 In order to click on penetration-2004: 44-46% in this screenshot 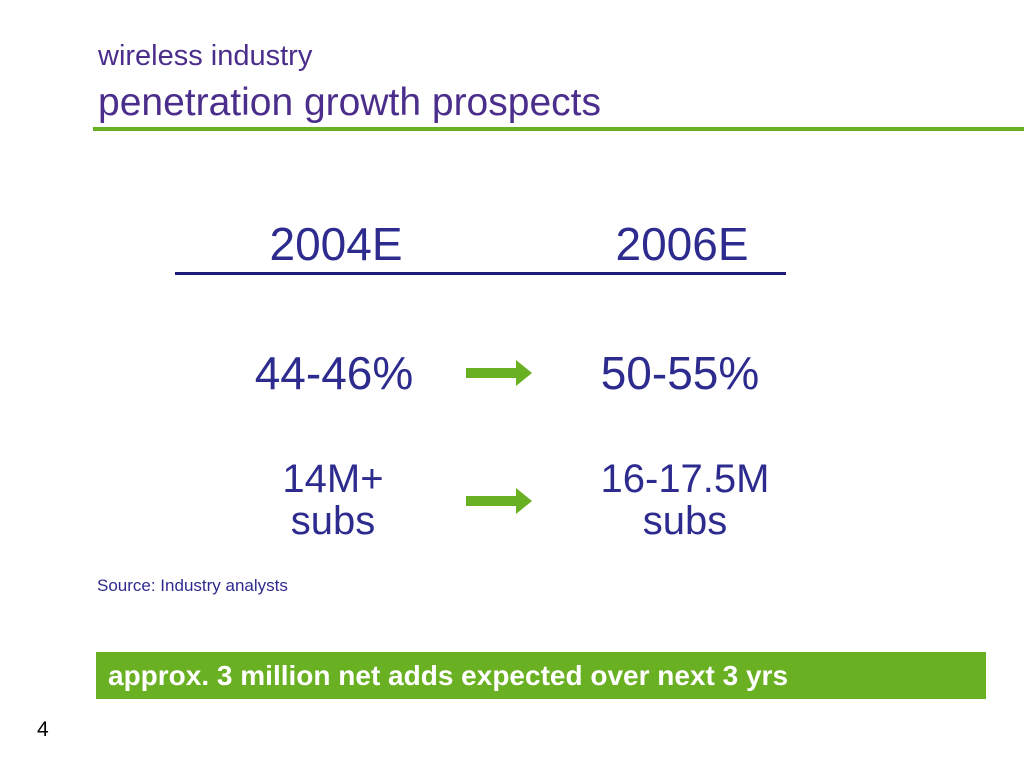, I will do `click(334, 373)`.